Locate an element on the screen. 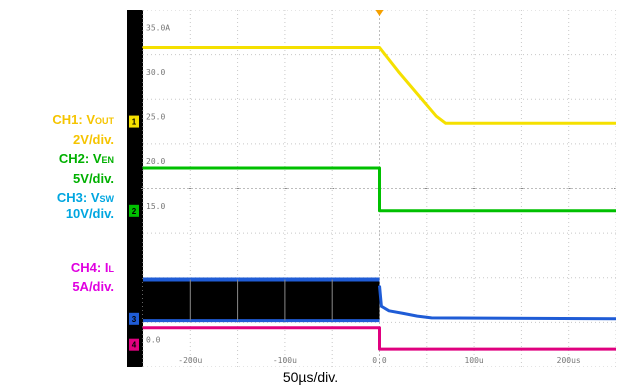 The height and width of the screenshot is (390, 621). series-line-ch2 is located at coordinates (379, 189).